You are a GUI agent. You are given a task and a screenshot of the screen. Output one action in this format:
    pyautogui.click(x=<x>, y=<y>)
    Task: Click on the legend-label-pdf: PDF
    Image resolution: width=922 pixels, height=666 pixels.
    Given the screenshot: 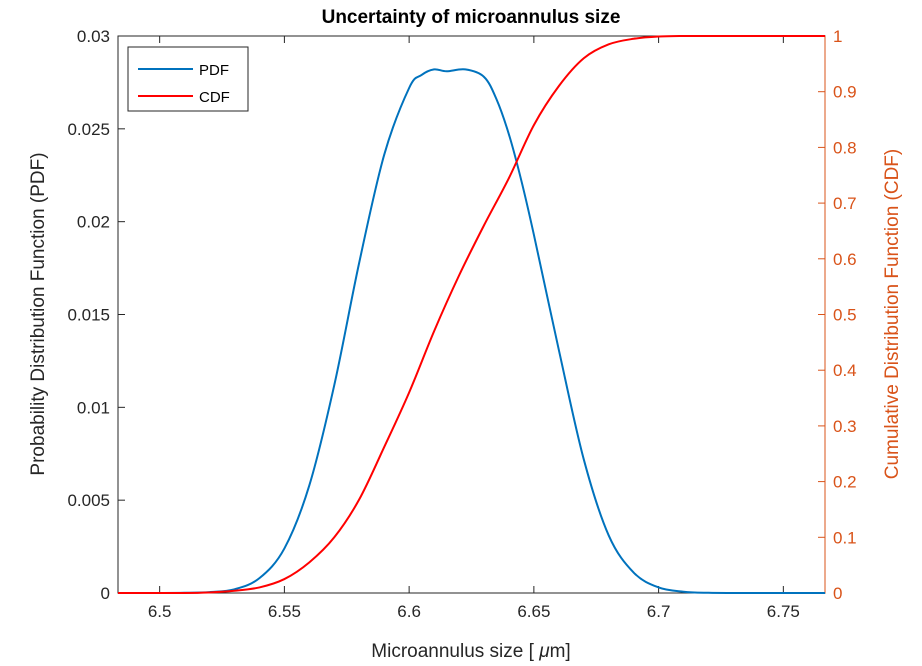 What is the action you would take?
    pyautogui.click(x=214, y=70)
    